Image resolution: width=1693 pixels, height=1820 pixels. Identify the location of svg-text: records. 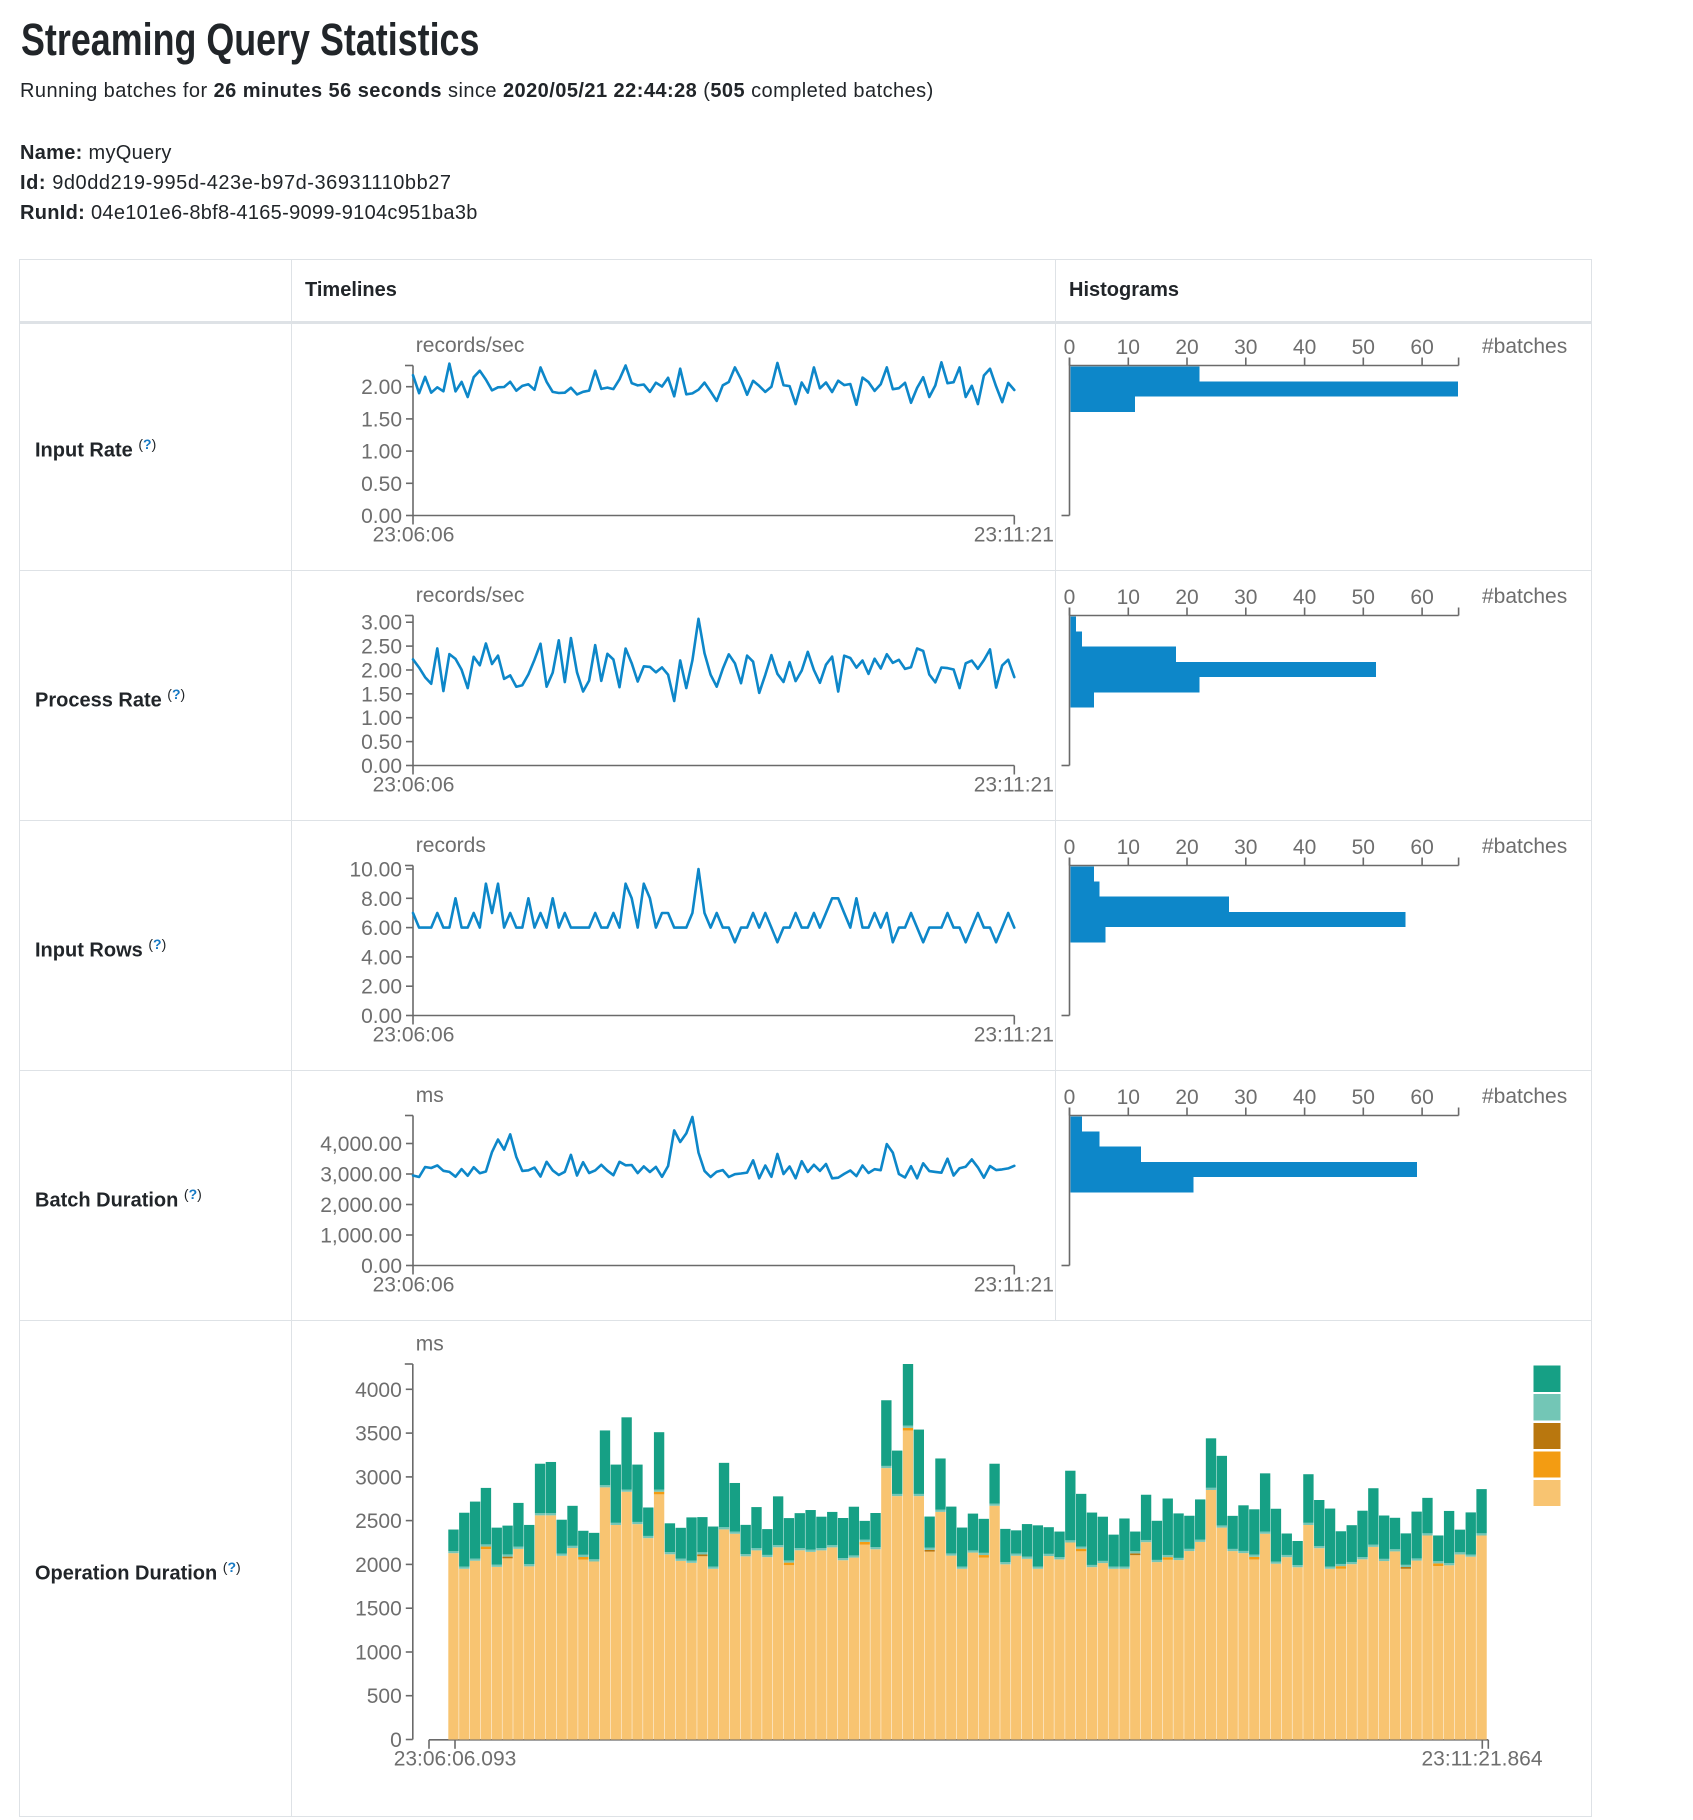
(451, 845).